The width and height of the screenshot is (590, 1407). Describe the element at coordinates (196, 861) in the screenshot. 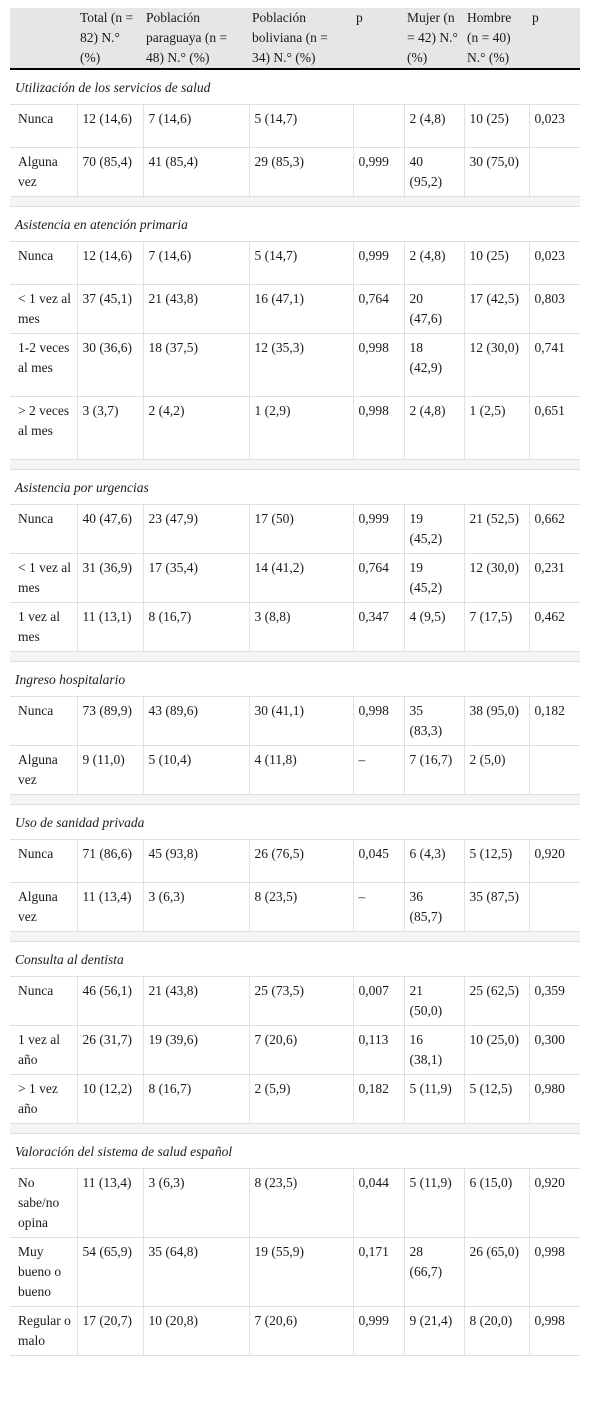

I see `table-cell: 45 (93,8)` at that location.